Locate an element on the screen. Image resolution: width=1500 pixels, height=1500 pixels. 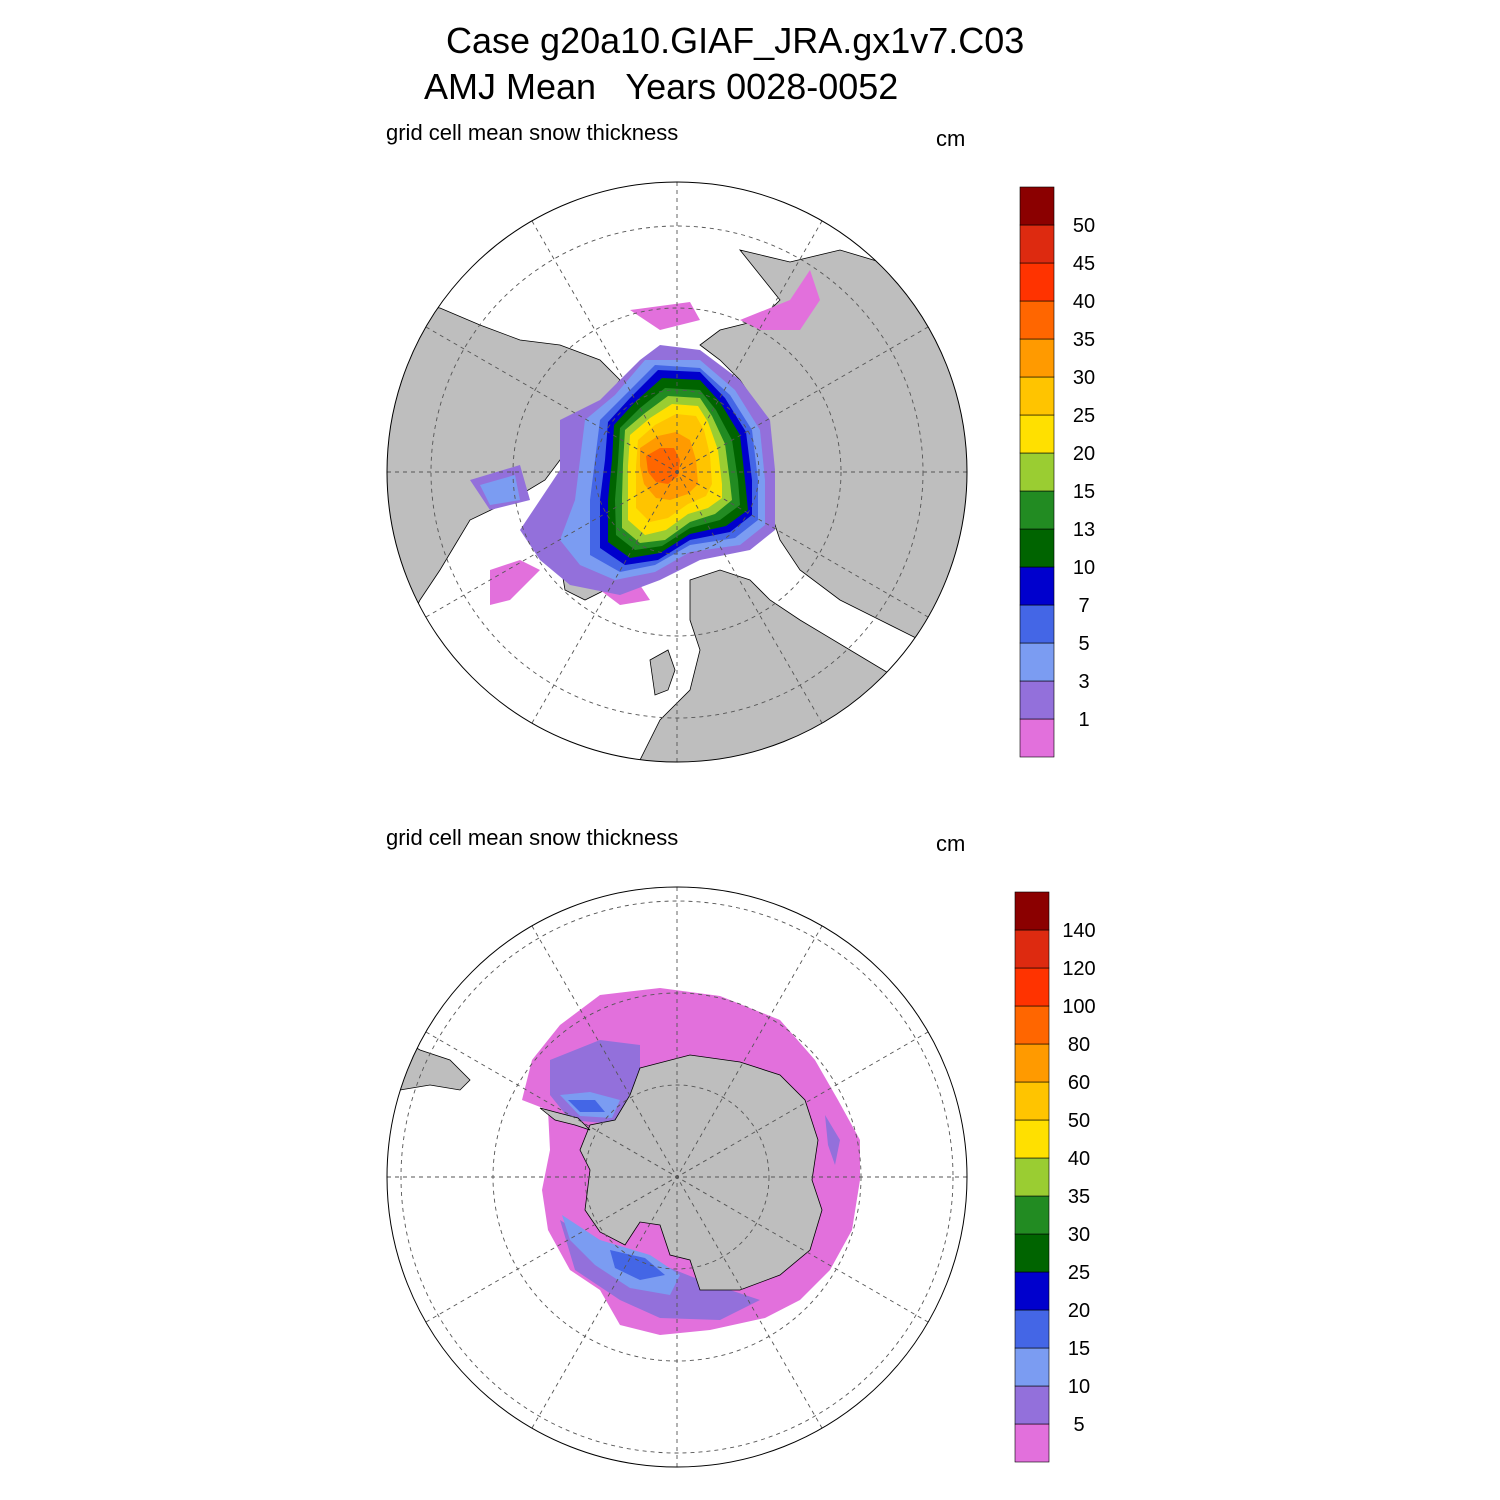
north-graticule is located at coordinates (677, 472).